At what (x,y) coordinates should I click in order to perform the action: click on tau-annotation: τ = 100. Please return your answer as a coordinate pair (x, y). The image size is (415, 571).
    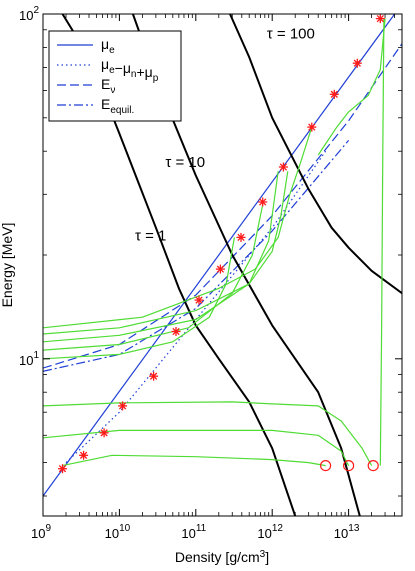
    Looking at the image, I should click on (291, 33).